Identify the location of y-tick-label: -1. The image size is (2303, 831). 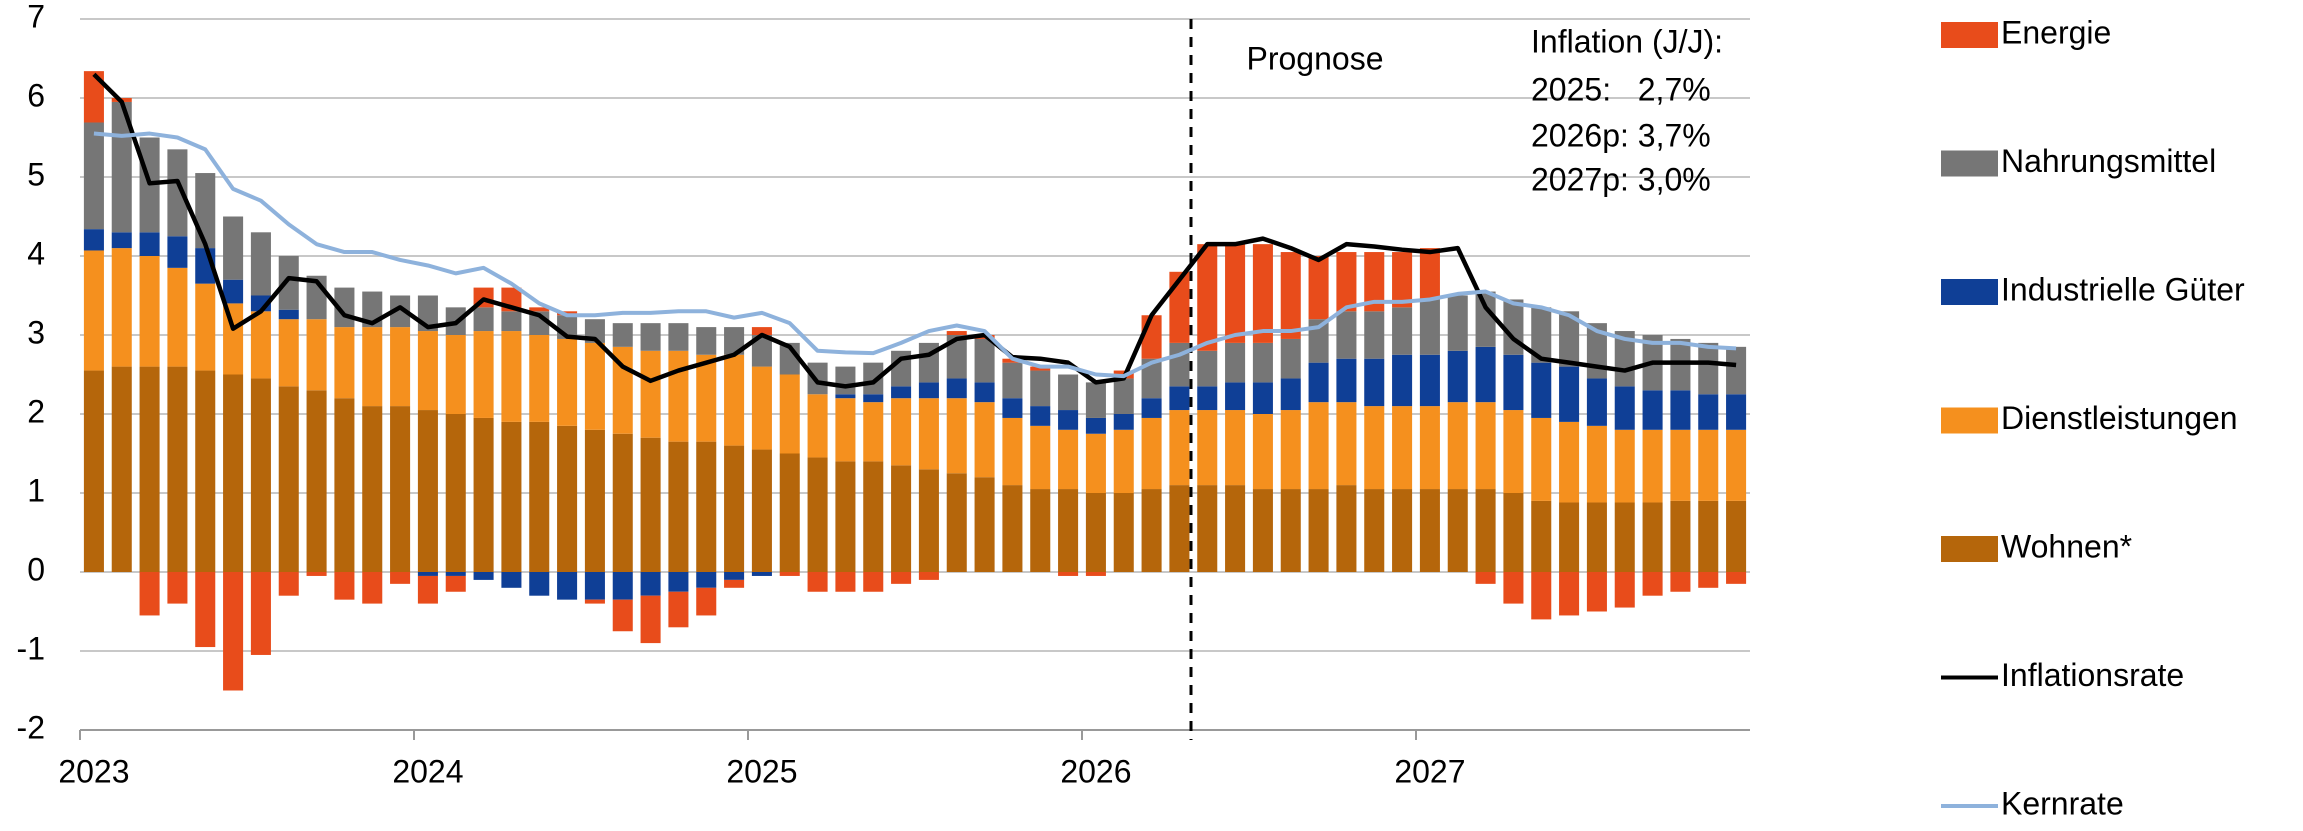
(31, 648).